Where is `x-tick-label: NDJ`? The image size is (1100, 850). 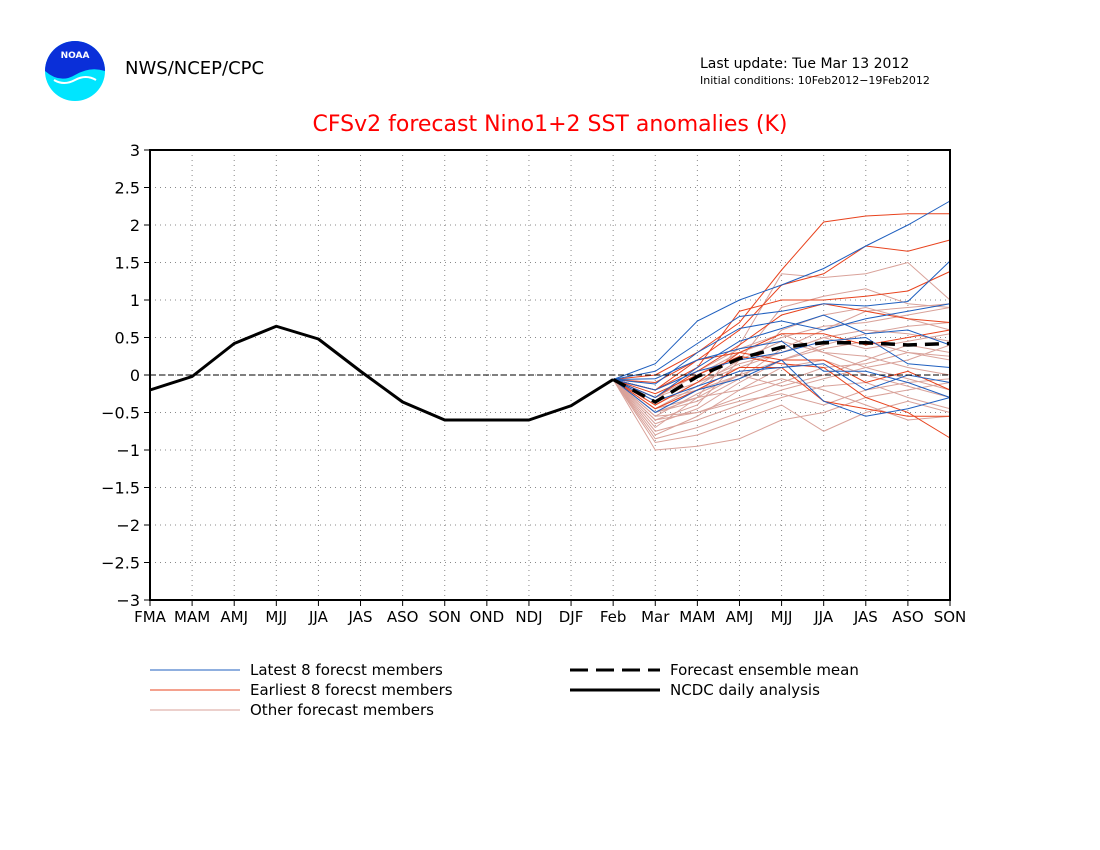
x-tick-label: NDJ is located at coordinates (528, 617).